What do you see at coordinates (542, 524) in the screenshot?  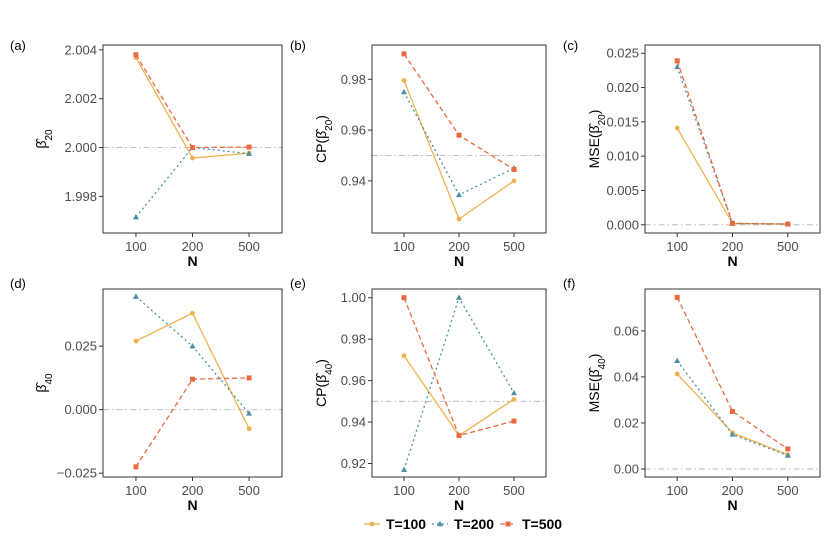 I see `legend-label: T=500` at bounding box center [542, 524].